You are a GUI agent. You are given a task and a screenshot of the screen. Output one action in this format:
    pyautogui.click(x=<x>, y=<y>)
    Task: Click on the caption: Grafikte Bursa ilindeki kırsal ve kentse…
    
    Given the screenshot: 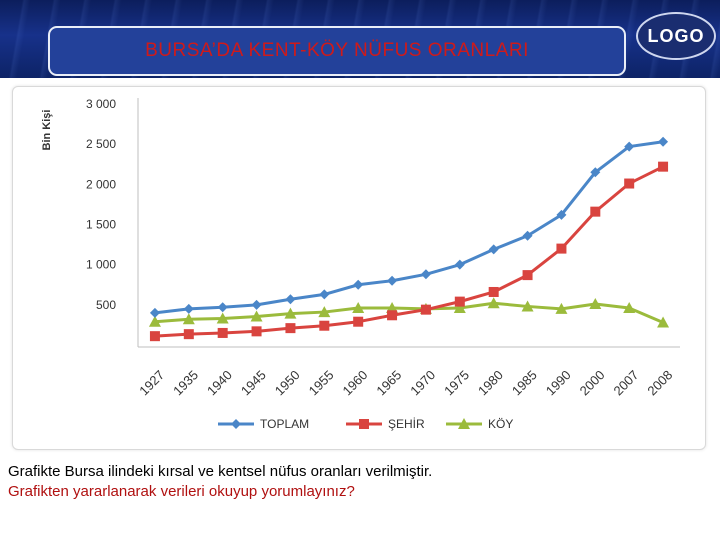 What is the action you would take?
    pyautogui.click(x=220, y=482)
    